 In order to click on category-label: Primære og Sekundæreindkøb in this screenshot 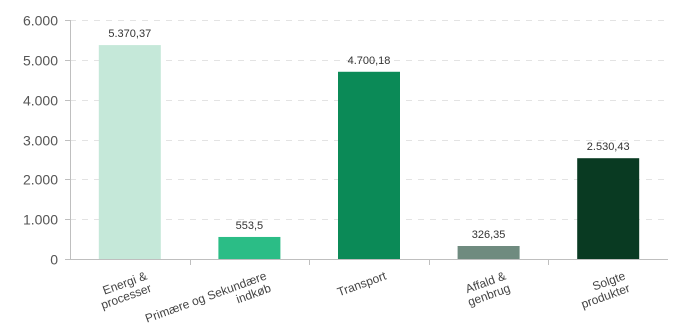, I will do `click(208, 300)`.